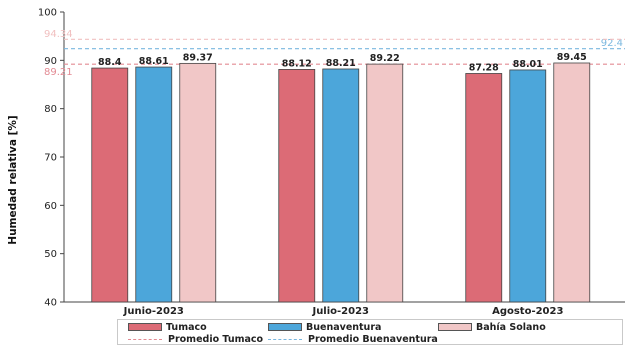  What do you see at coordinates (297, 63) in the screenshot?
I see `data-label-tumaco-julio-2023: 88.12` at bounding box center [297, 63].